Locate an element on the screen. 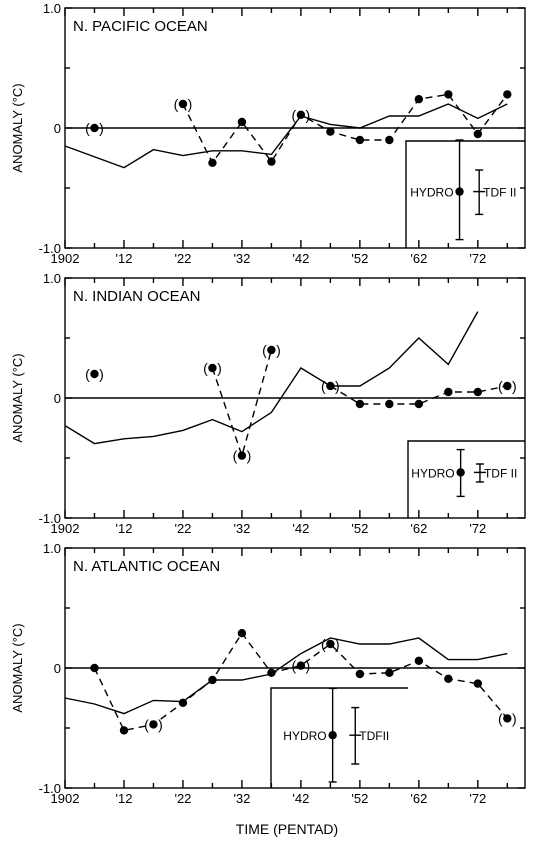 The width and height of the screenshot is (535, 844). x-axis-title: TIME (PENTAD) is located at coordinates (287, 829).